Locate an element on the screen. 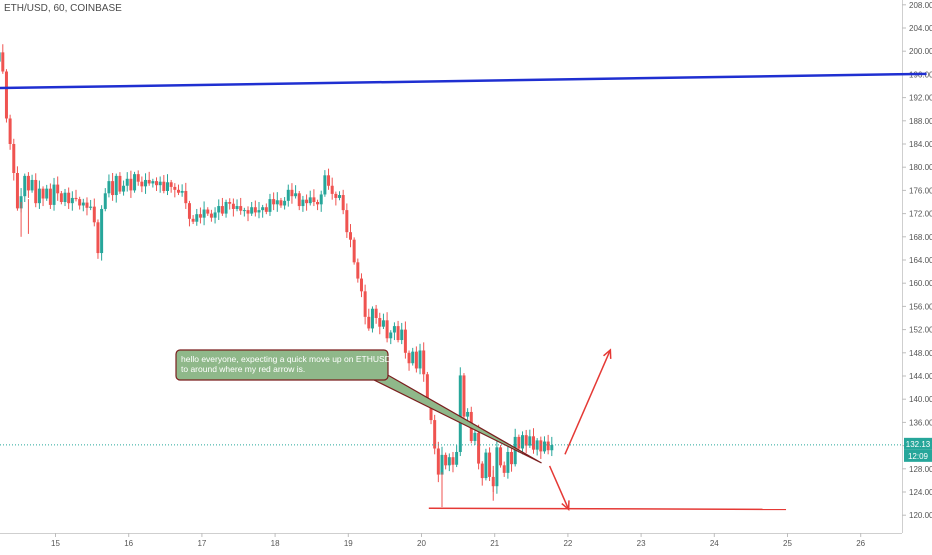 This screenshot has width=932, height=555. x-tick: 23 is located at coordinates (641, 540).